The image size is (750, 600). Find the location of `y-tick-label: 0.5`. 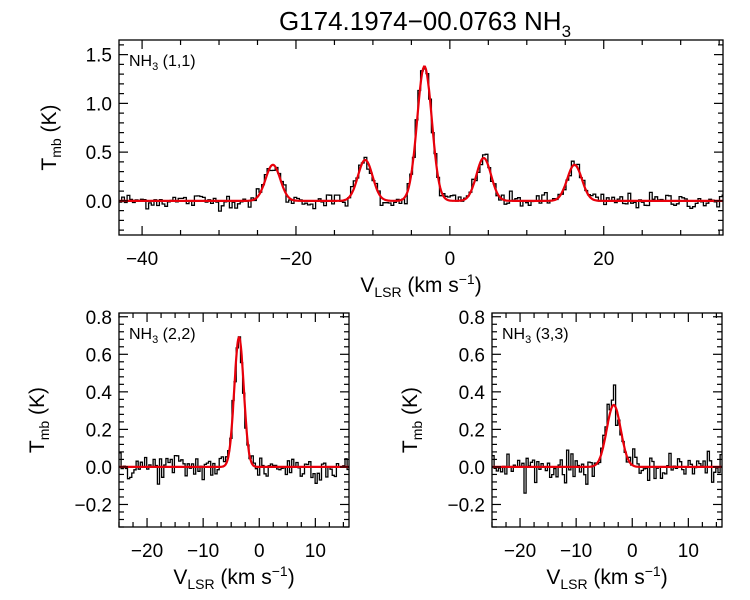

y-tick-label: 0.5 is located at coordinates (99, 153).